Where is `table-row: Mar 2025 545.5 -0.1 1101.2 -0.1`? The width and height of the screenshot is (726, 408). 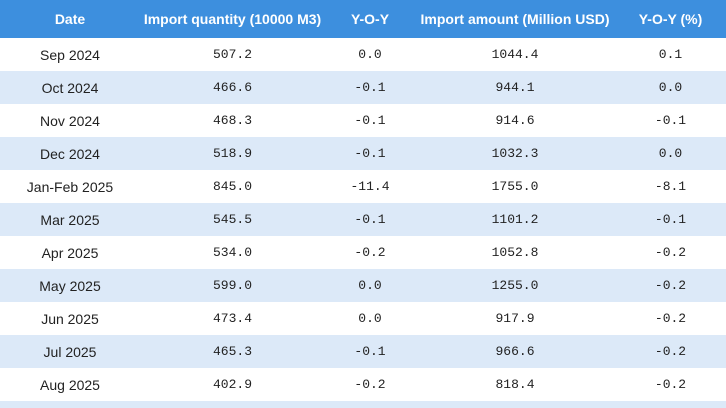
table-row: Mar 2025 545.5 -0.1 1101.2 -0.1 is located at coordinates (363, 219).